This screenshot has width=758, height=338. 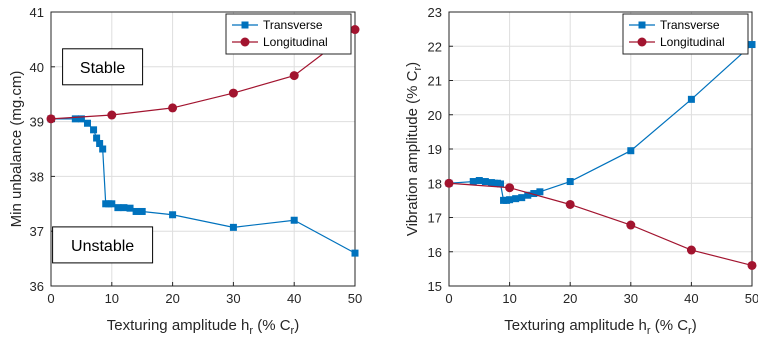 I want to click on y-tick-label: 39, so click(x=37, y=122).